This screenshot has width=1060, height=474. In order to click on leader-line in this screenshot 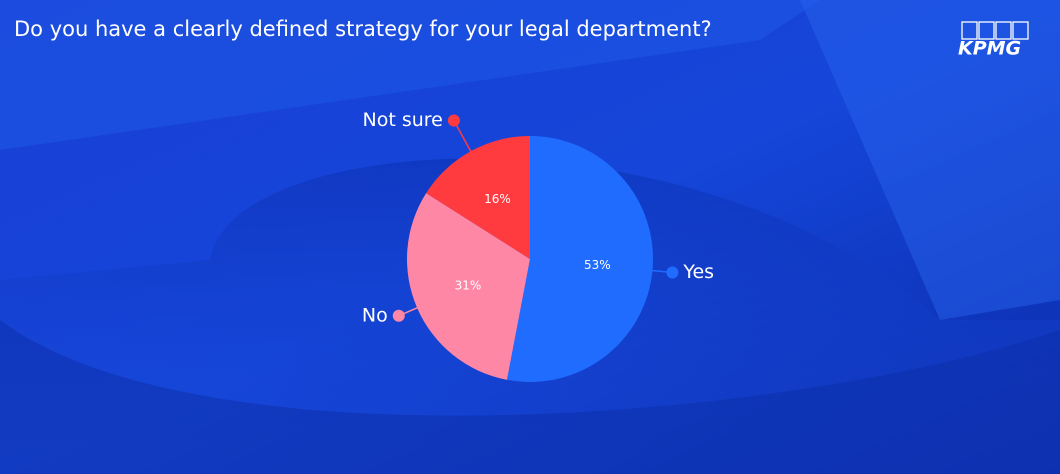, I will do `click(463, 137)`.